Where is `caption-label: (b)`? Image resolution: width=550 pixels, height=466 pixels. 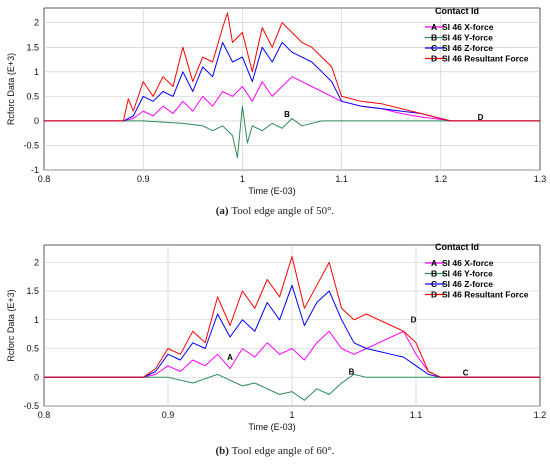 caption-label: (b) is located at coordinates (223, 451).